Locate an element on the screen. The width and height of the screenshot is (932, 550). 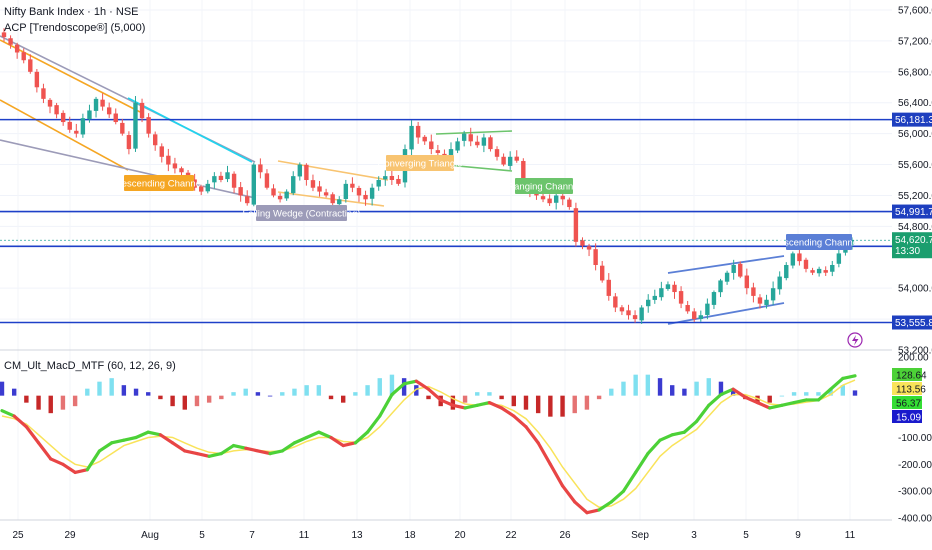
time-tick-label: 9 is located at coordinates (798, 535).